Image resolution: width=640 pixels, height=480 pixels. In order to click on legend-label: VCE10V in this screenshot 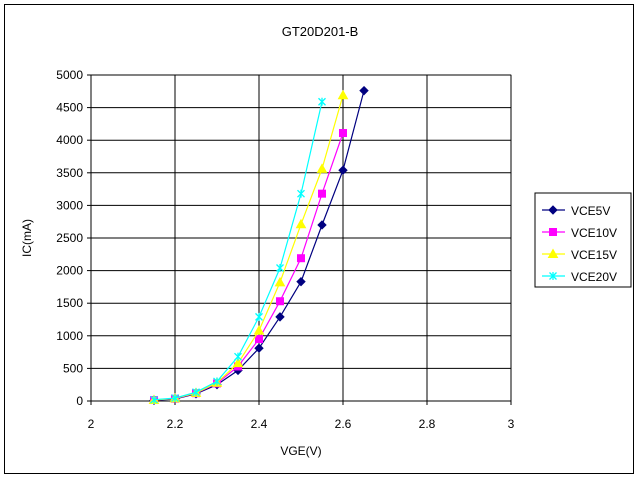, I will do `click(594, 233)`.